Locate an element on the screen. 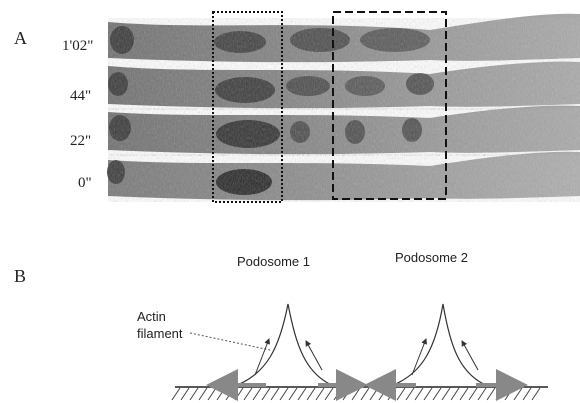 The width and height of the screenshot is (580, 403). actin-leader-line is located at coordinates (230, 341).